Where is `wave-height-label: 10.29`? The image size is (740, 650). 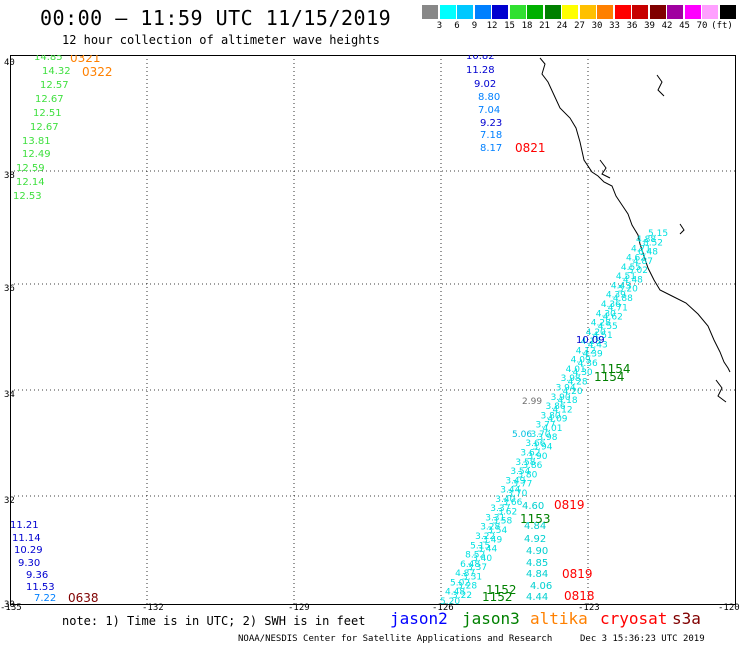
wave-height-label: 10.29 is located at coordinates (28, 550).